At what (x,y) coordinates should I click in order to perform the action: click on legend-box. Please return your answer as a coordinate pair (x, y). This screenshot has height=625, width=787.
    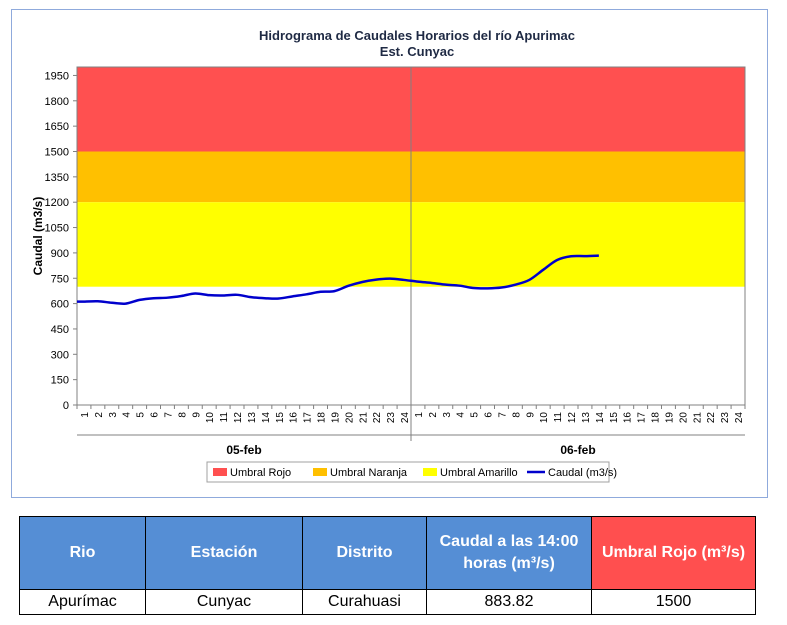
    Looking at the image, I should click on (408, 472).